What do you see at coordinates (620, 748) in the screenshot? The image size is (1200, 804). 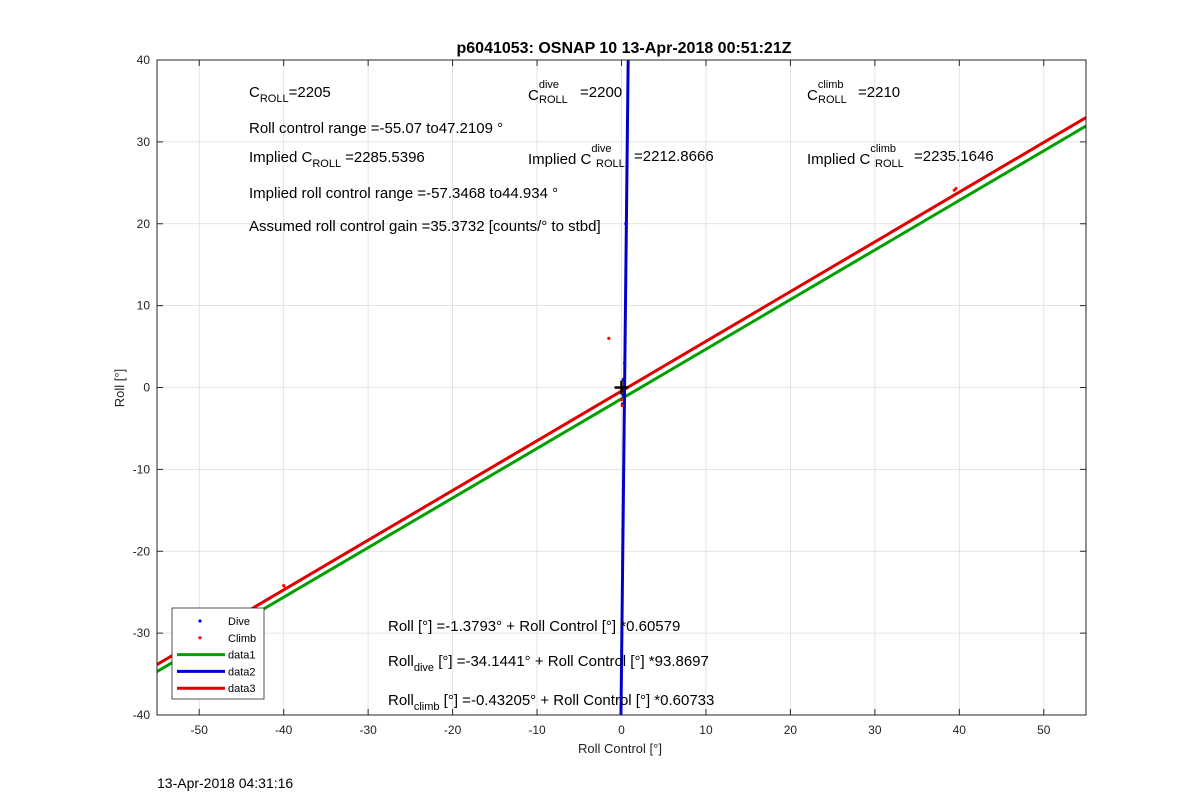 I see `x-axis-label: Roll Control [°]` at bounding box center [620, 748].